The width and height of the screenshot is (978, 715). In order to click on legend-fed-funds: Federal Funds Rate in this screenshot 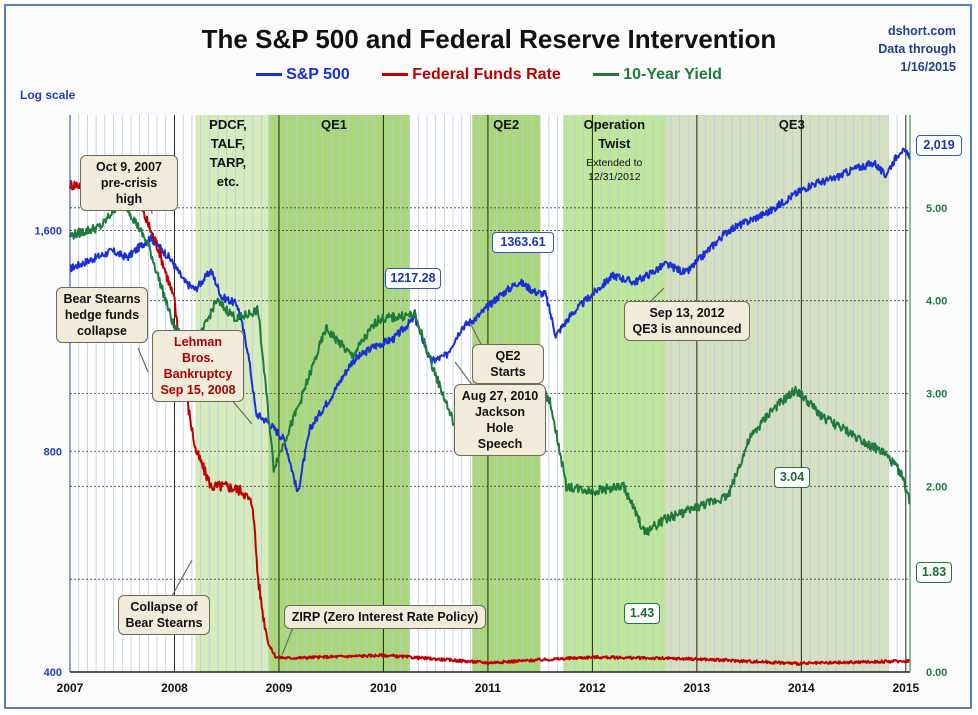, I will do `click(471, 75)`.